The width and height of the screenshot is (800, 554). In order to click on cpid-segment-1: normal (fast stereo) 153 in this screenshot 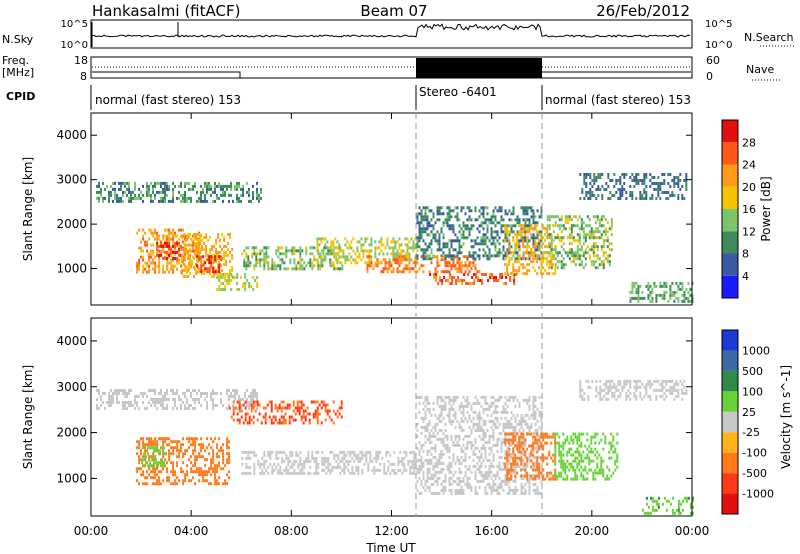, I will do `click(168, 100)`.